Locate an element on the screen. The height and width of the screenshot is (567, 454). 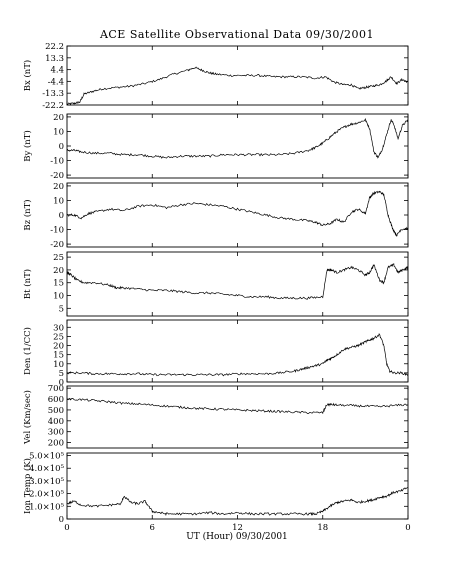
y-axis-label: By (nT) is located at coordinates (27, 146).